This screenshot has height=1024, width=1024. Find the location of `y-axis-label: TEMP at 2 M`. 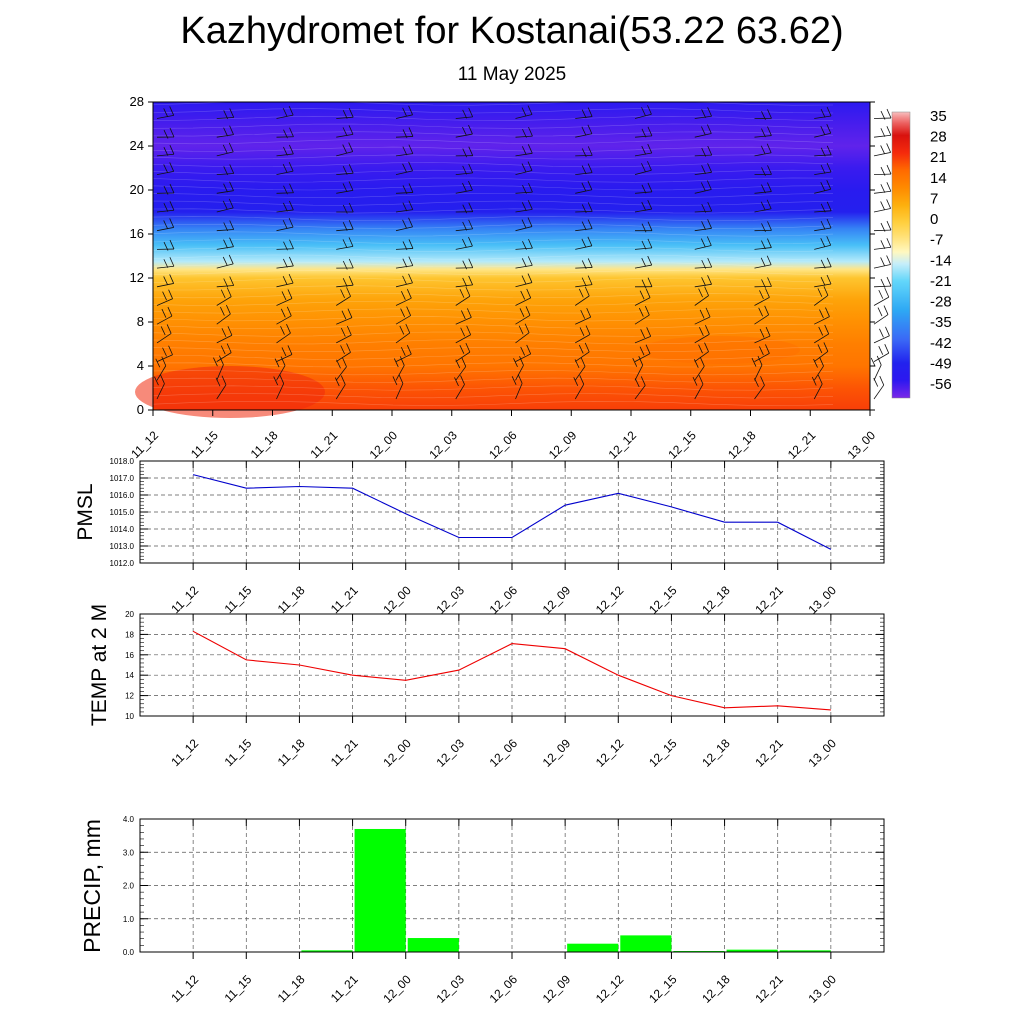

y-axis-label: TEMP at 2 M is located at coordinates (99, 665).